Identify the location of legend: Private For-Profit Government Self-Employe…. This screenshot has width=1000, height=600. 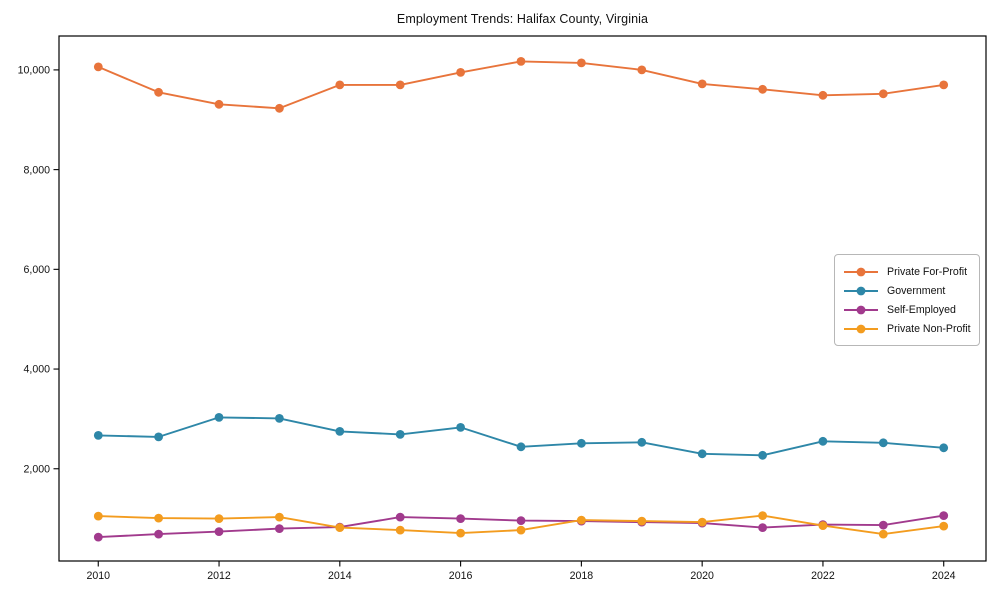
(907, 300).